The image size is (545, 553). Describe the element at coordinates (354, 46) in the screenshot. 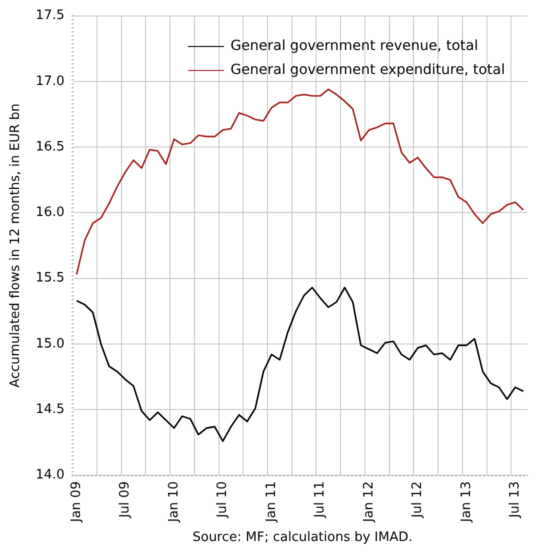

I see `legend-label: General government revenue, total` at that location.